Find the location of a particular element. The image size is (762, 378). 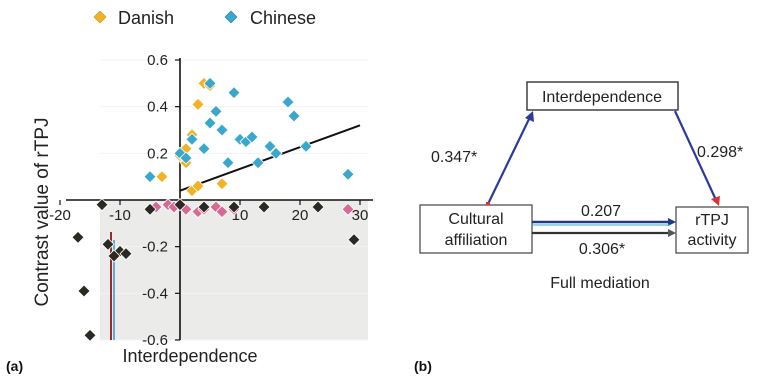

path-a-arrowhead is located at coordinates (529, 116).